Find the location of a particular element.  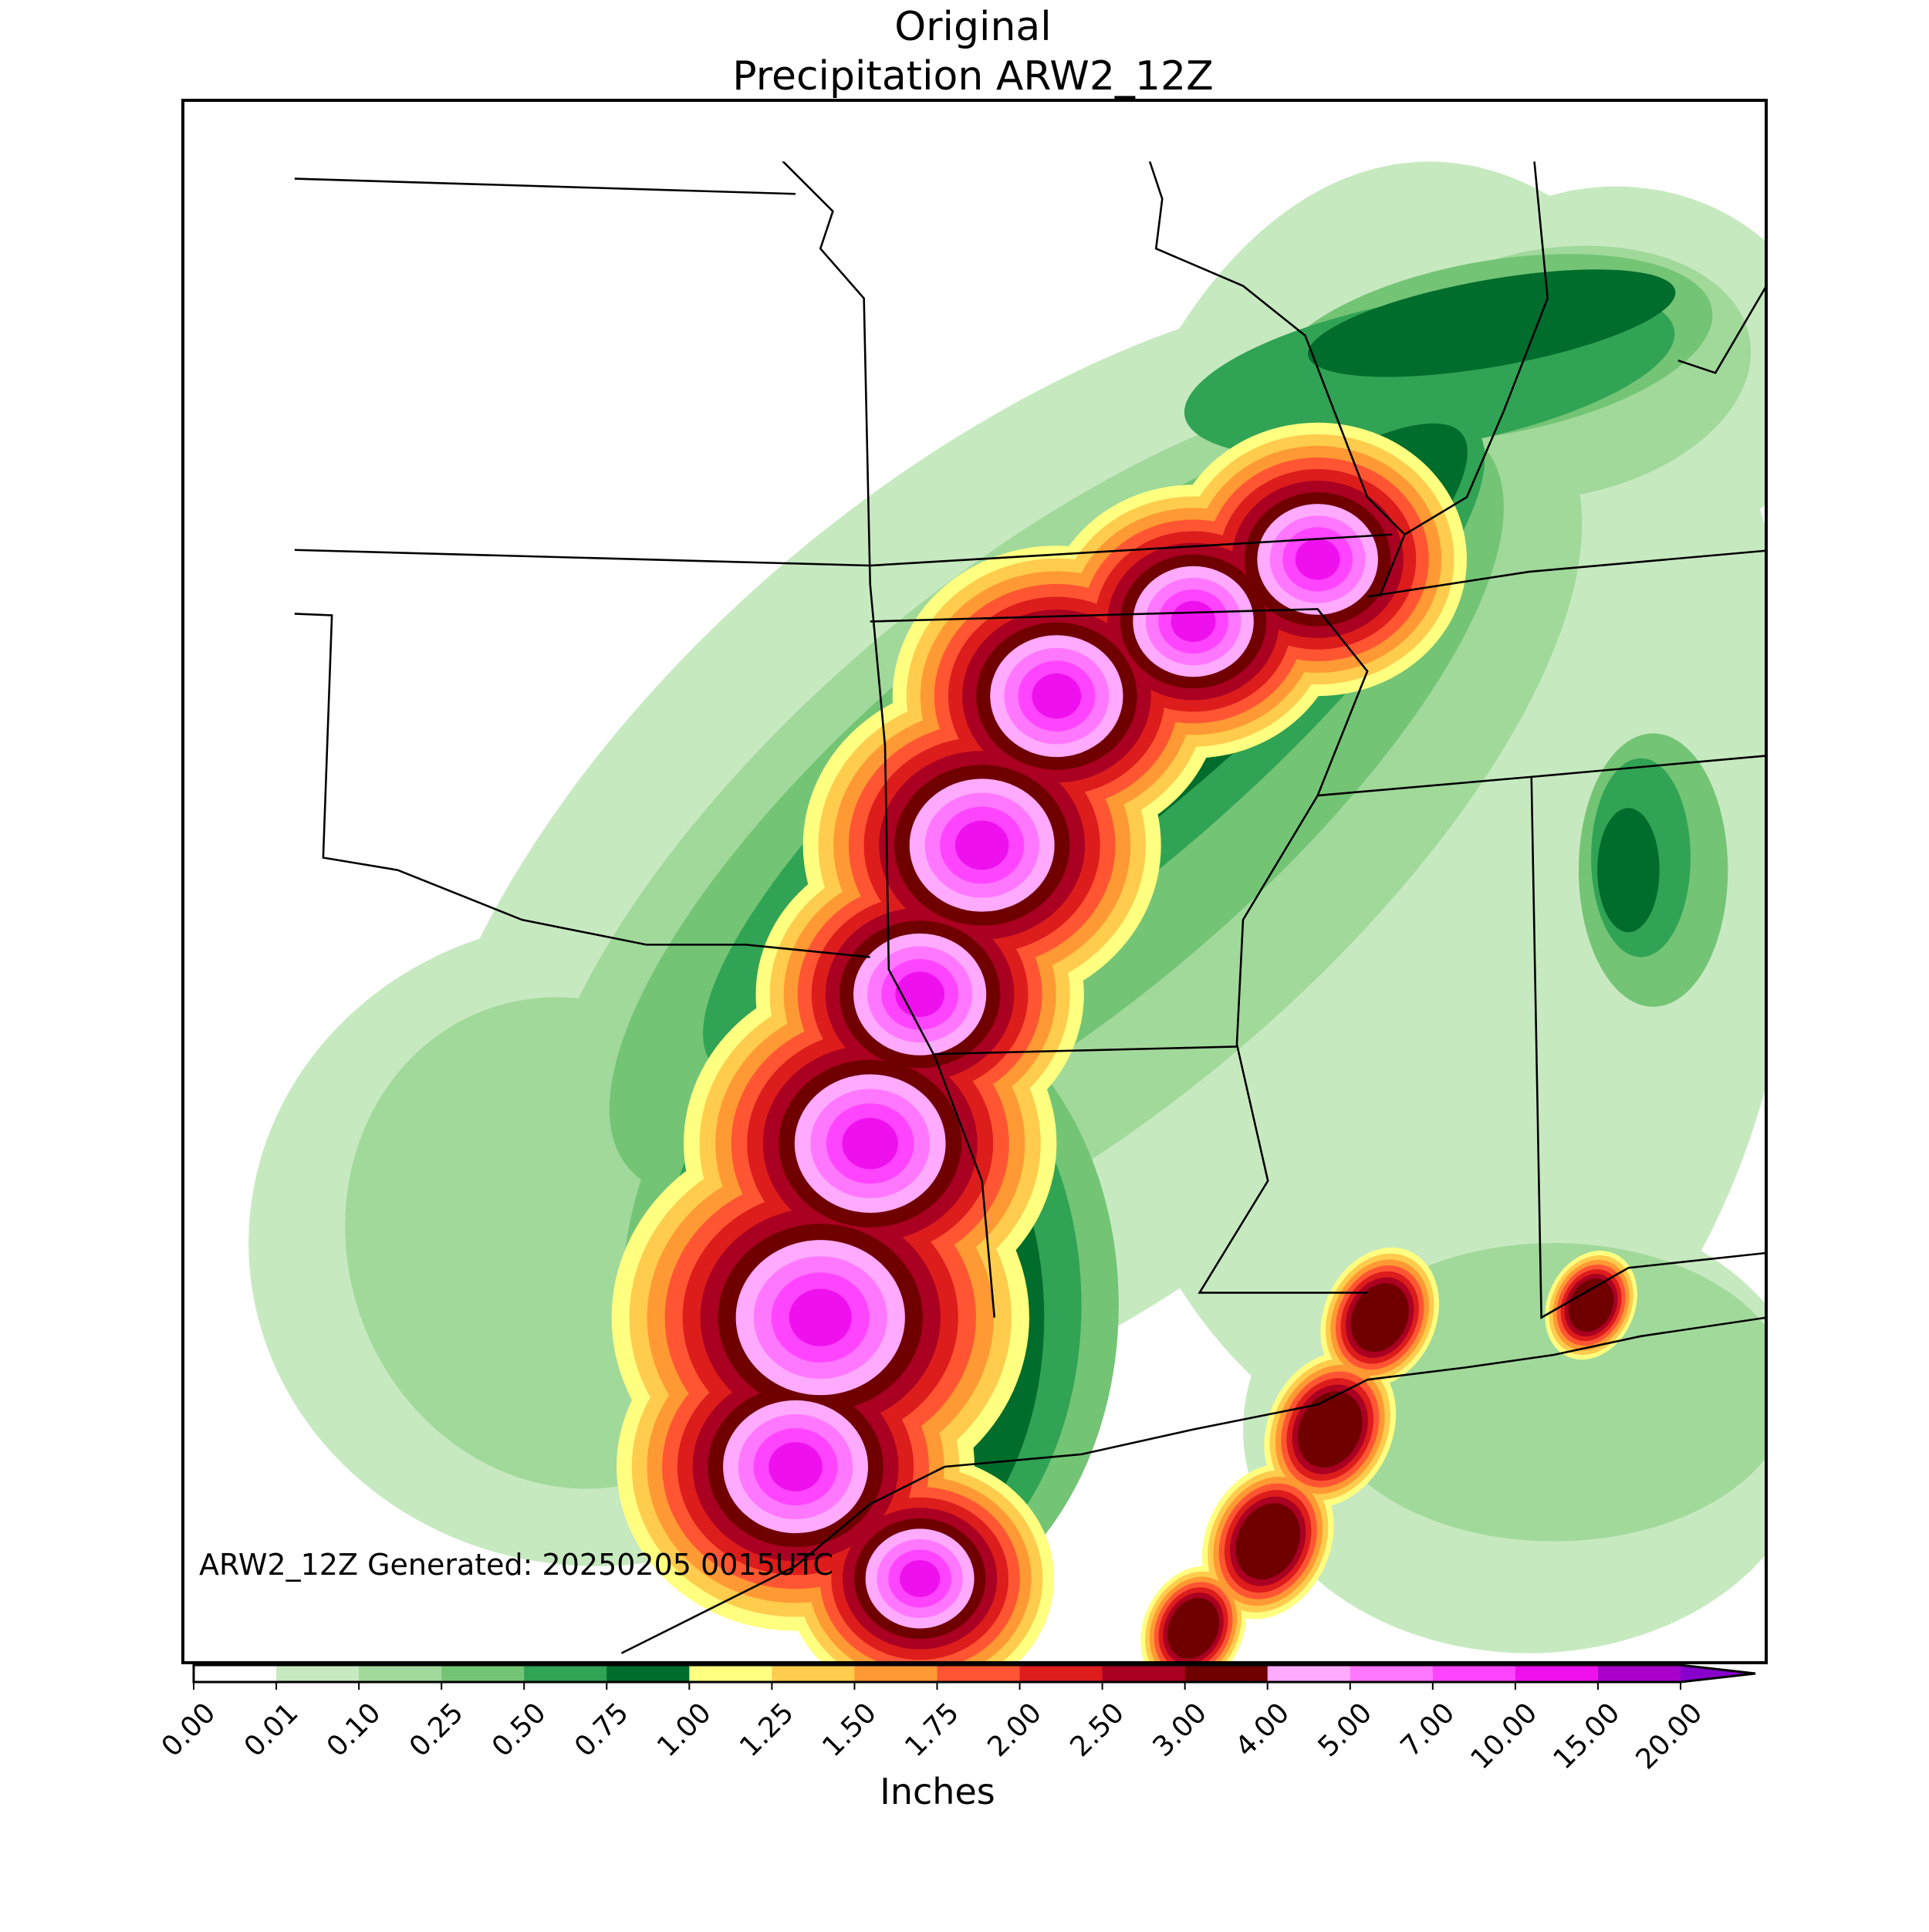

colorbar-tick-label: 10.00 is located at coordinates (1503, 1736).